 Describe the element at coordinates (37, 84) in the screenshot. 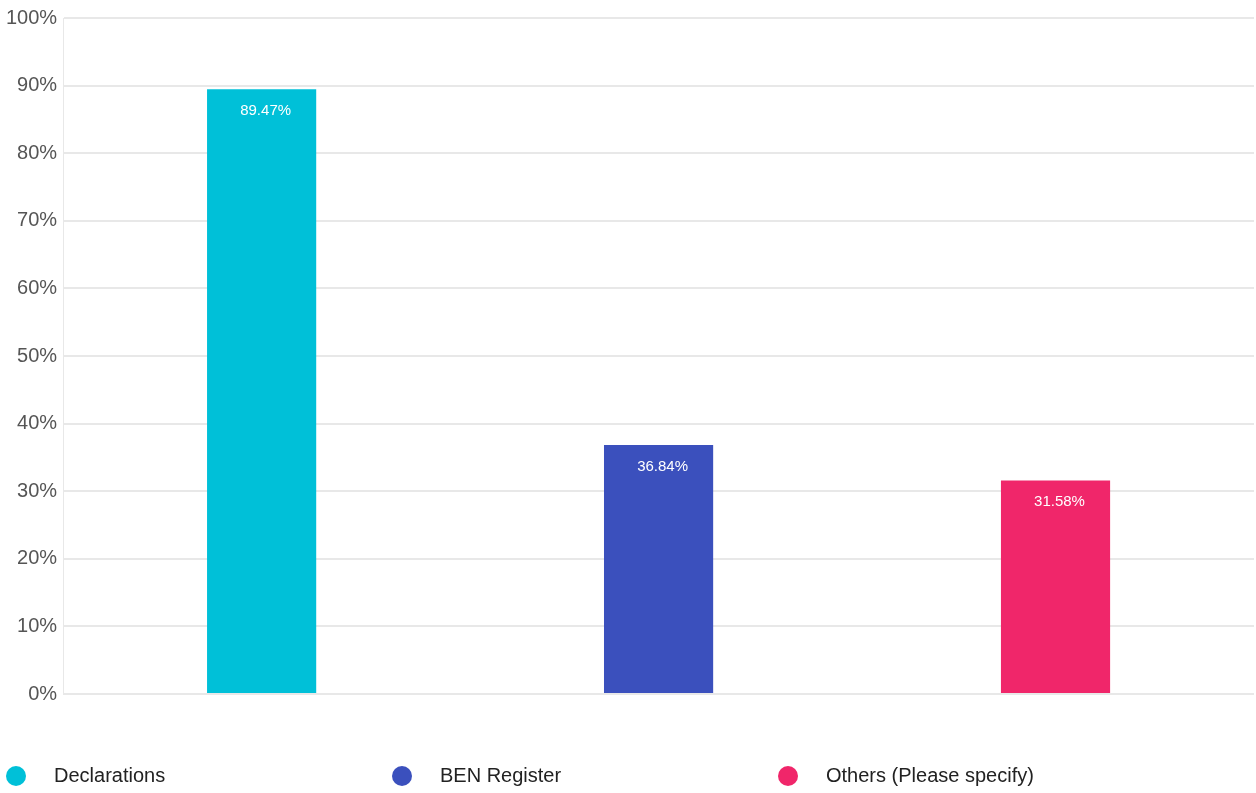

I see `y-tick-label: 90%` at that location.